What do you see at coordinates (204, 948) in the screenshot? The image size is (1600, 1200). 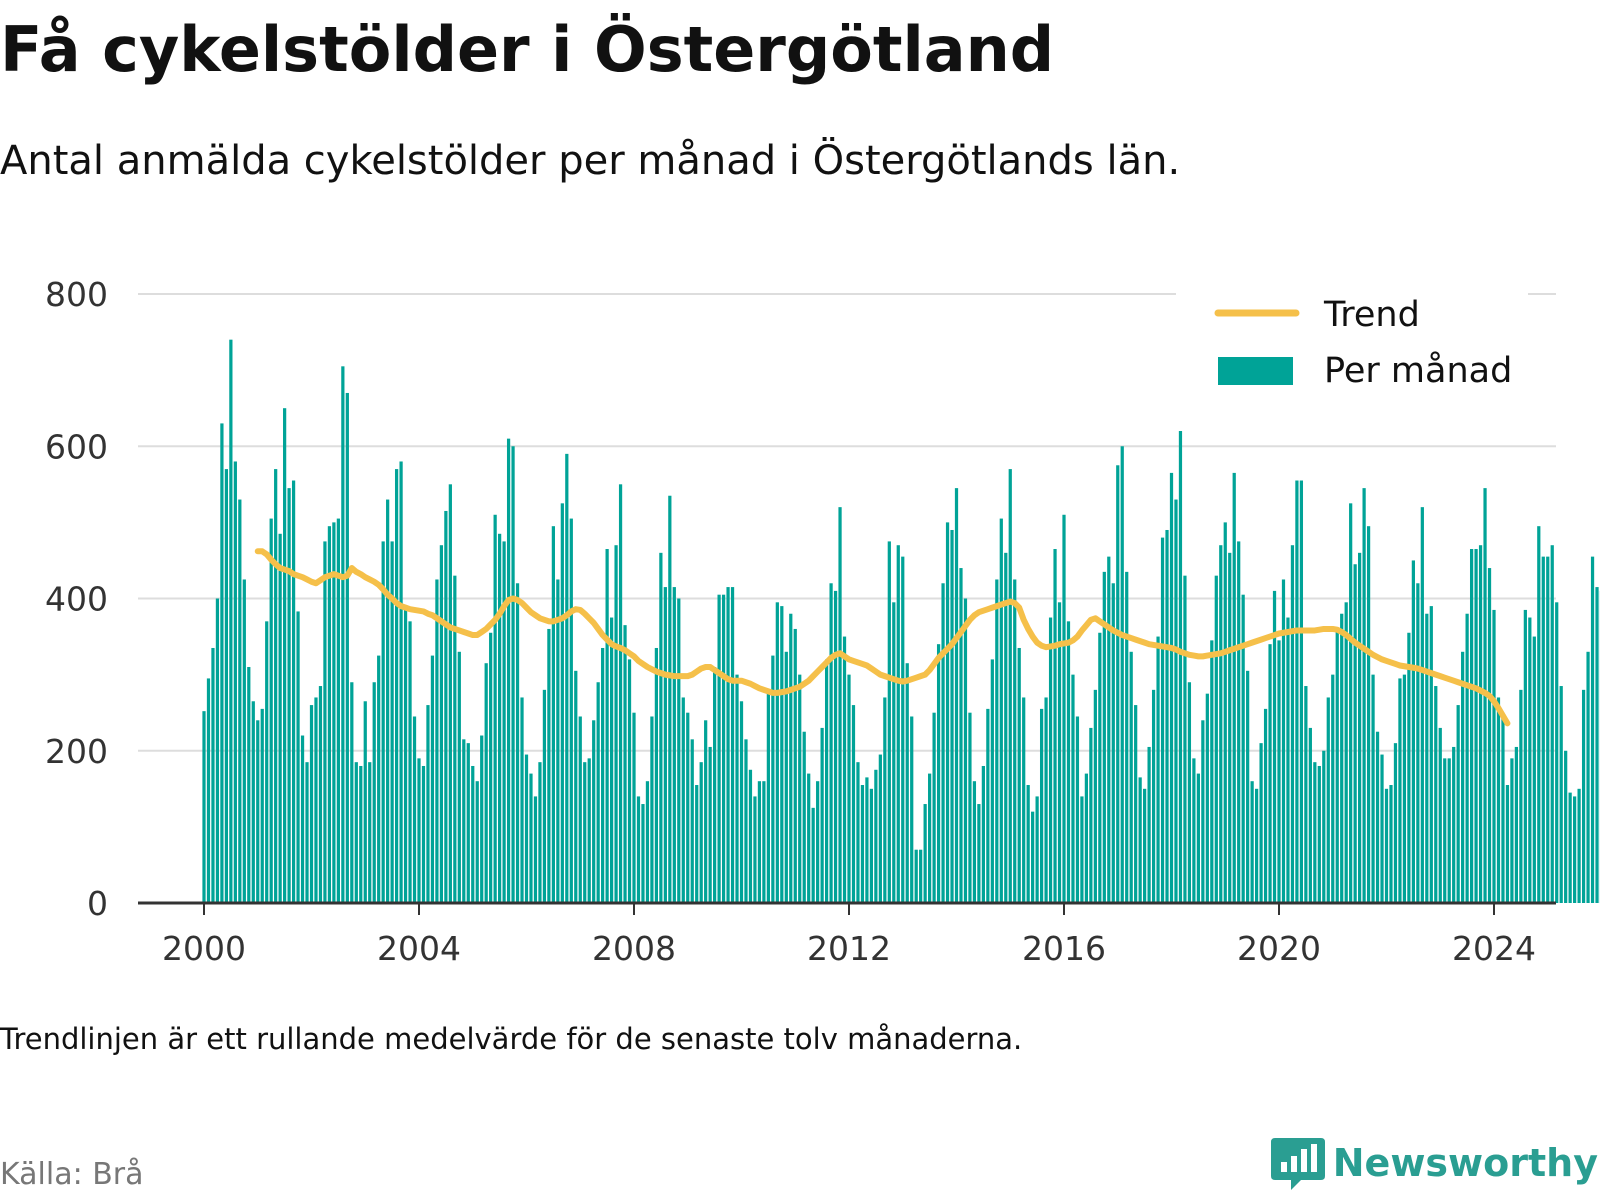 I see `x-tick-label: 2000` at bounding box center [204, 948].